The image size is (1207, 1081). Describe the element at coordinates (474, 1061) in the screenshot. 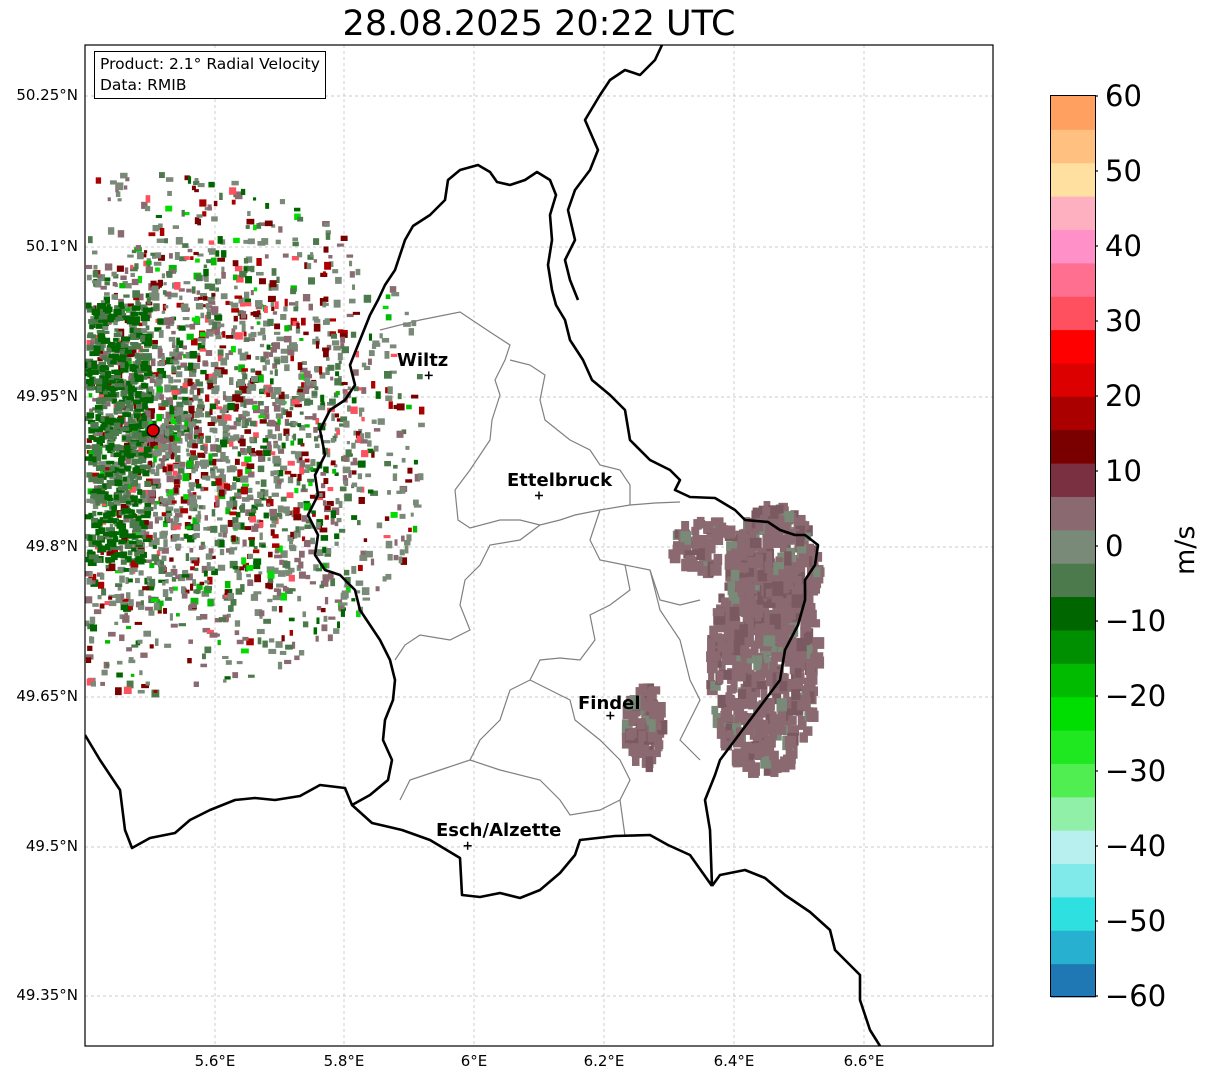

I see `lon-tick-label: 6°E` at that location.